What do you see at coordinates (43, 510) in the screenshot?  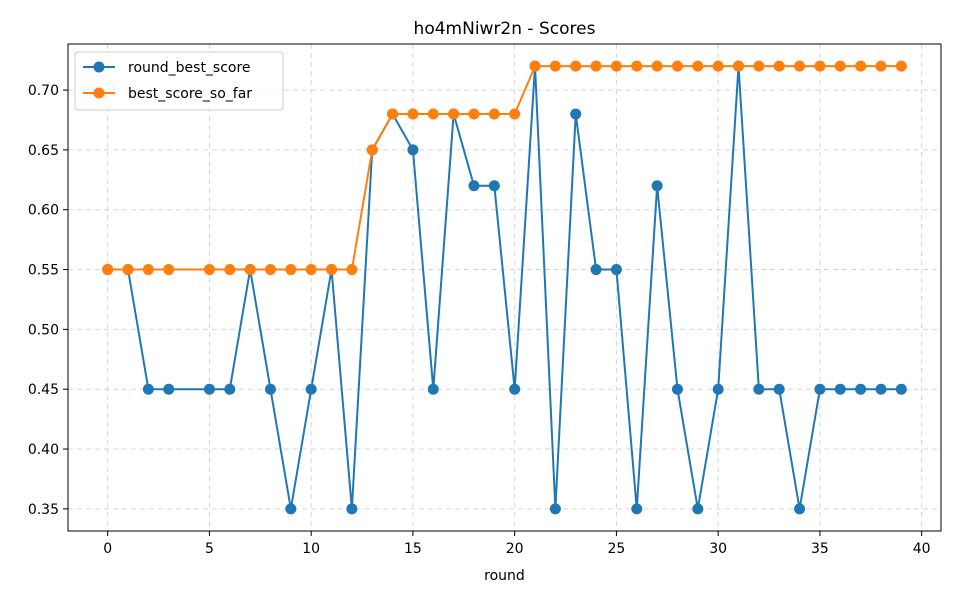 I see `y-tick-label: 0.35` at bounding box center [43, 510].